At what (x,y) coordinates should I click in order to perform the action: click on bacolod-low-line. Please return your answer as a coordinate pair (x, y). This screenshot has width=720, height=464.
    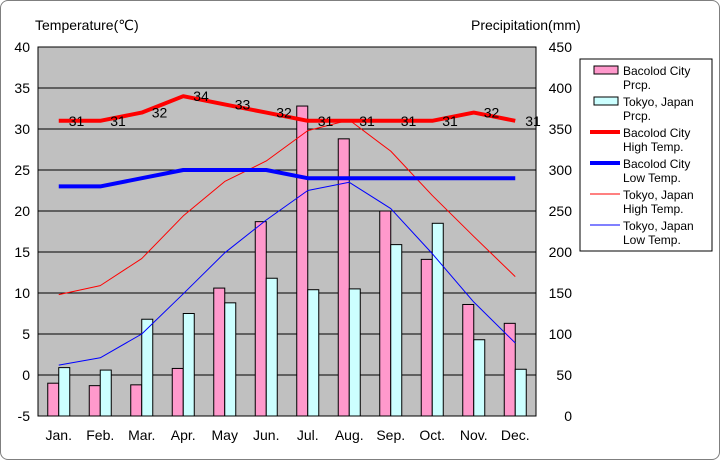
    Looking at the image, I should click on (287, 178).